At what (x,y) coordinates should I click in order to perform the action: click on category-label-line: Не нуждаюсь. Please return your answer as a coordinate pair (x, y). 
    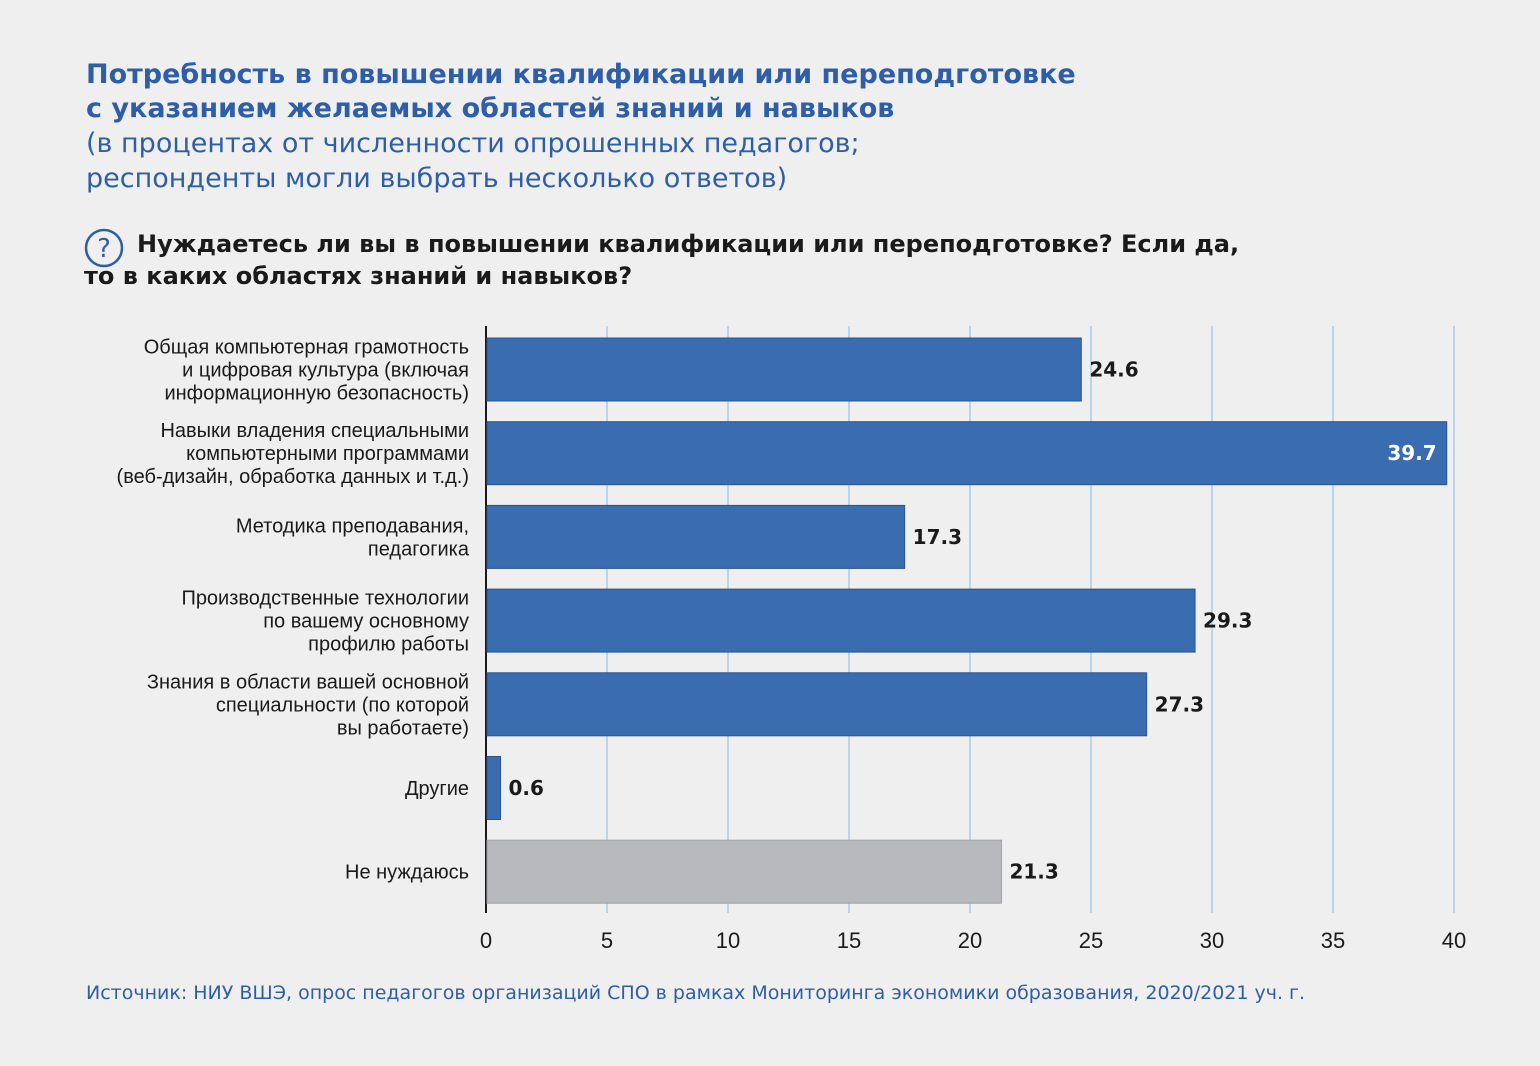
    Looking at the image, I should click on (407, 873).